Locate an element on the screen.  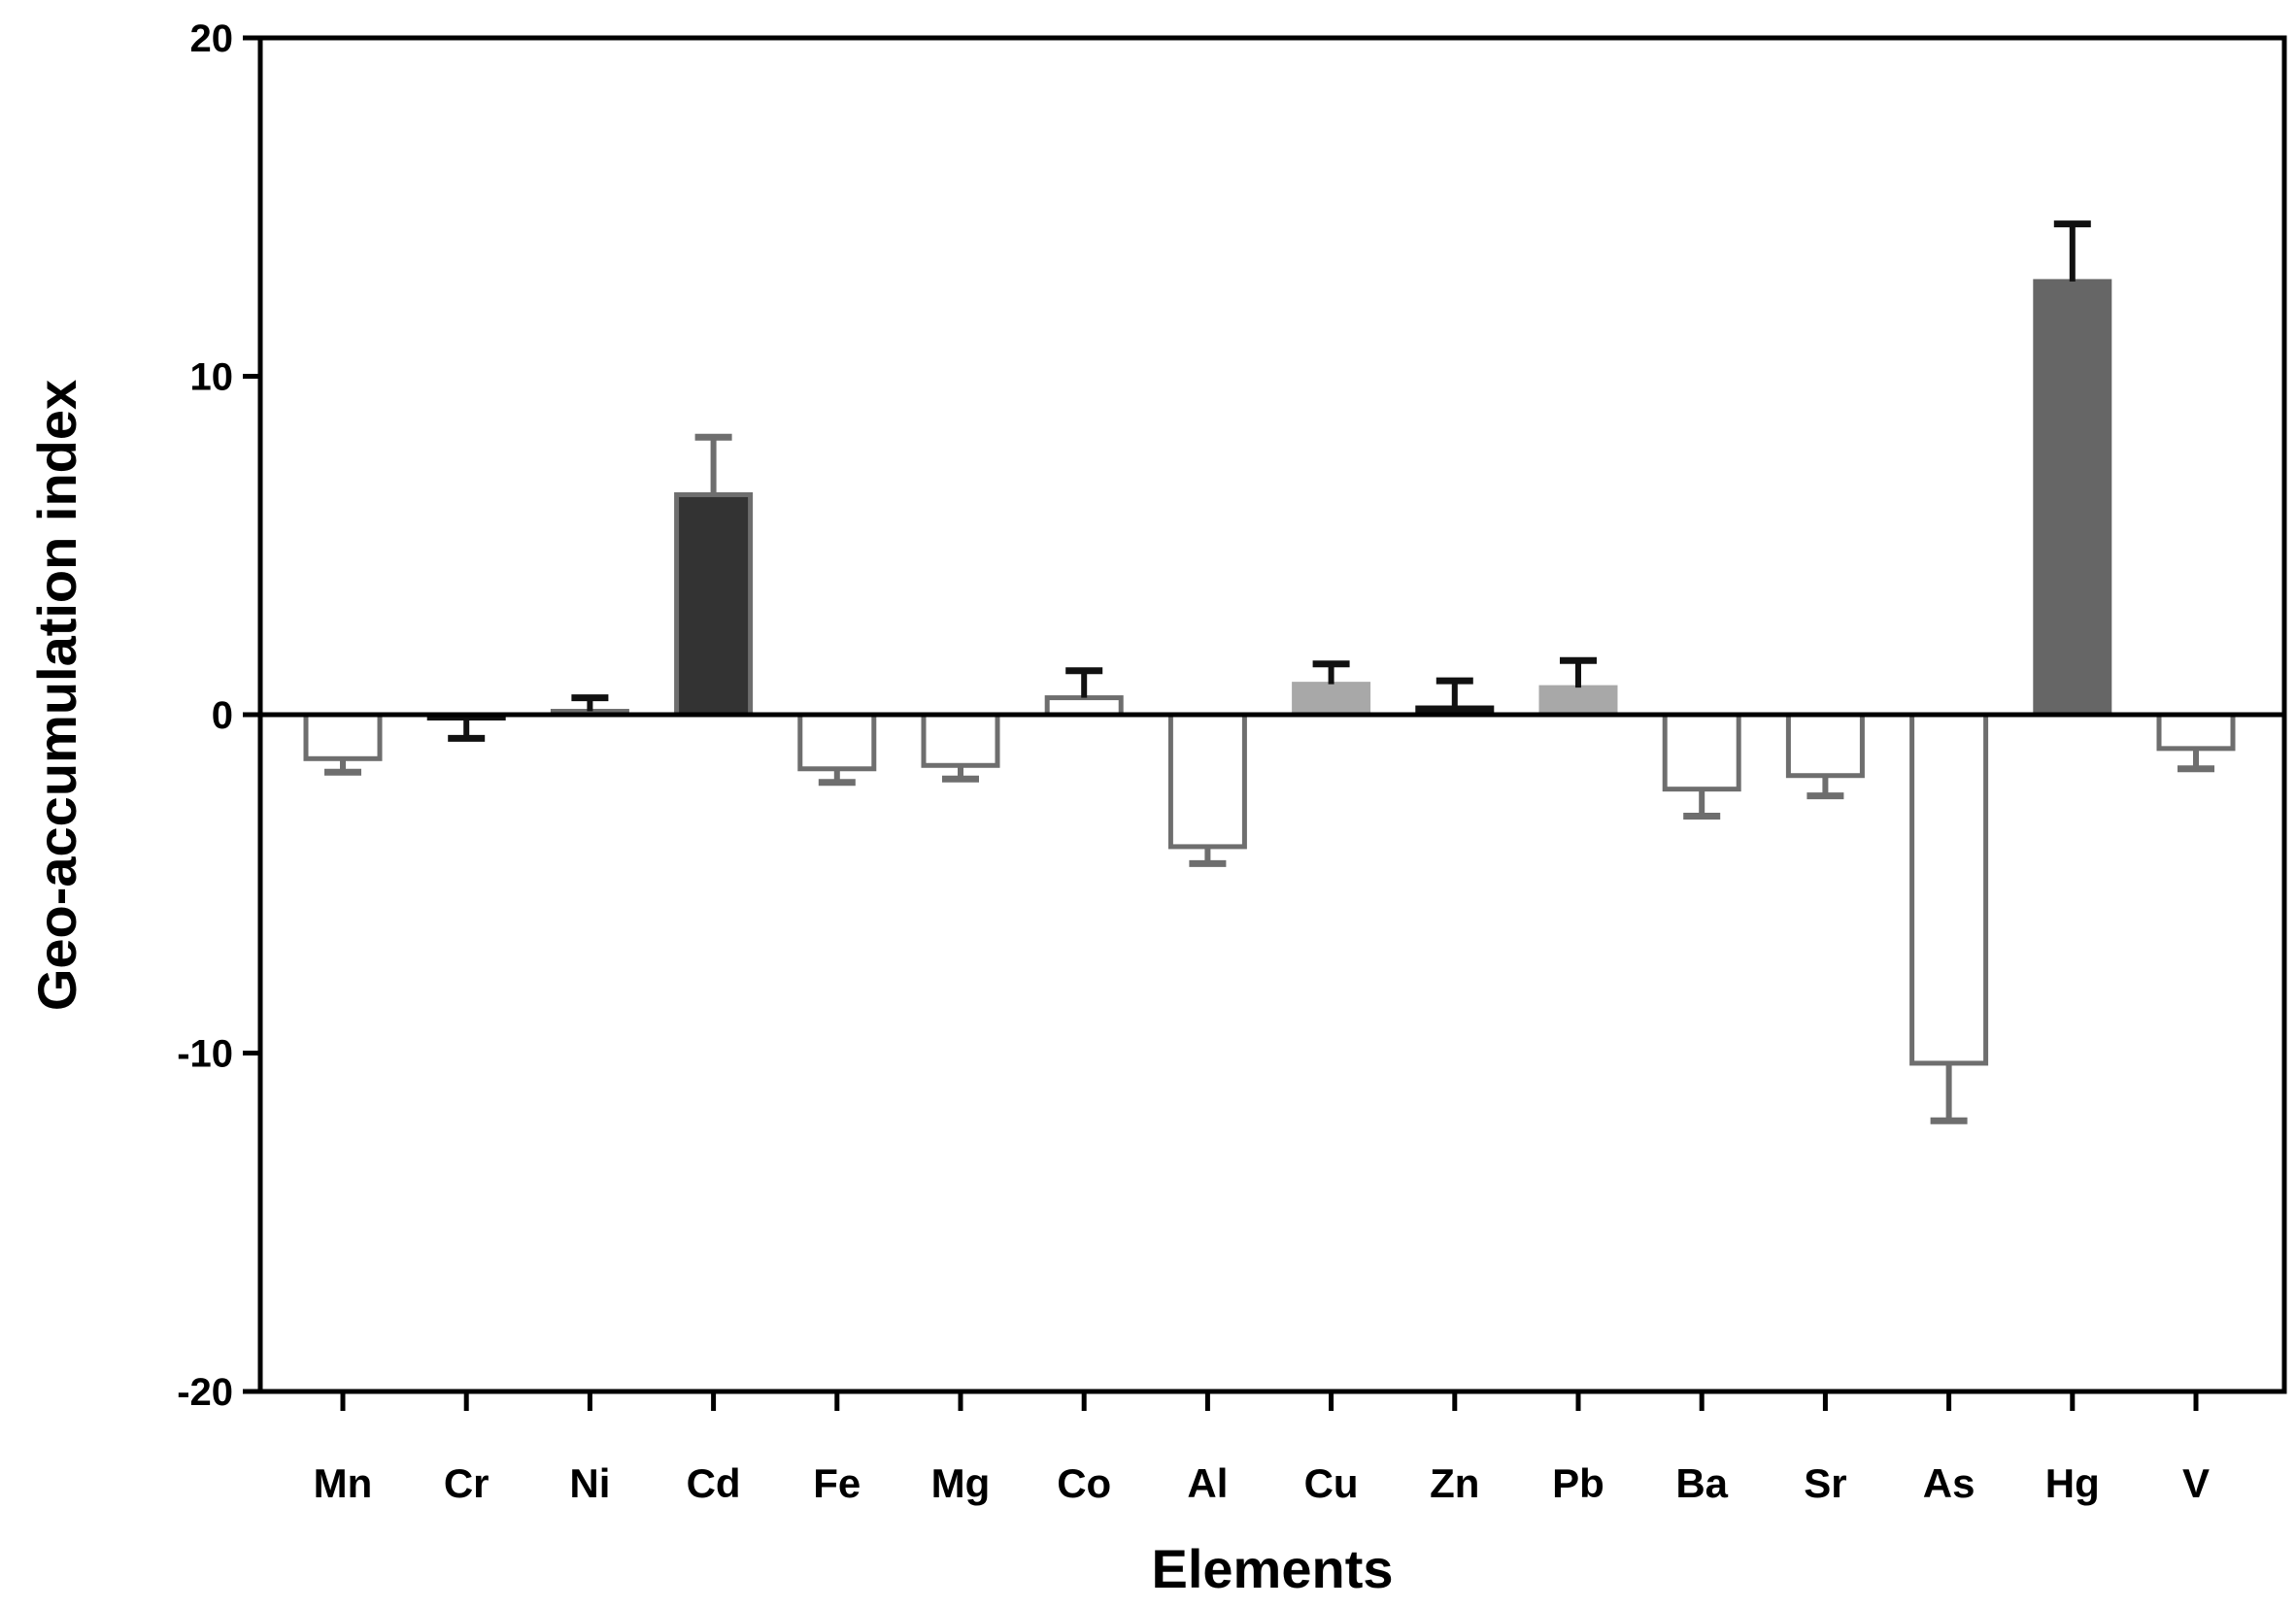
x-tick-label: Ni is located at coordinates (590, 1483).